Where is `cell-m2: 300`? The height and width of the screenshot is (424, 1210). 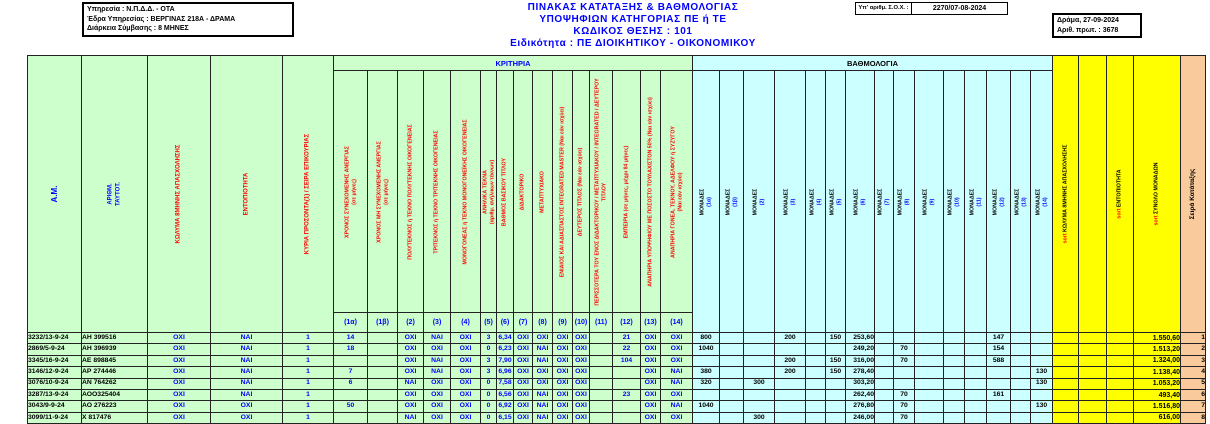
cell-m2: 300 is located at coordinates (759, 383).